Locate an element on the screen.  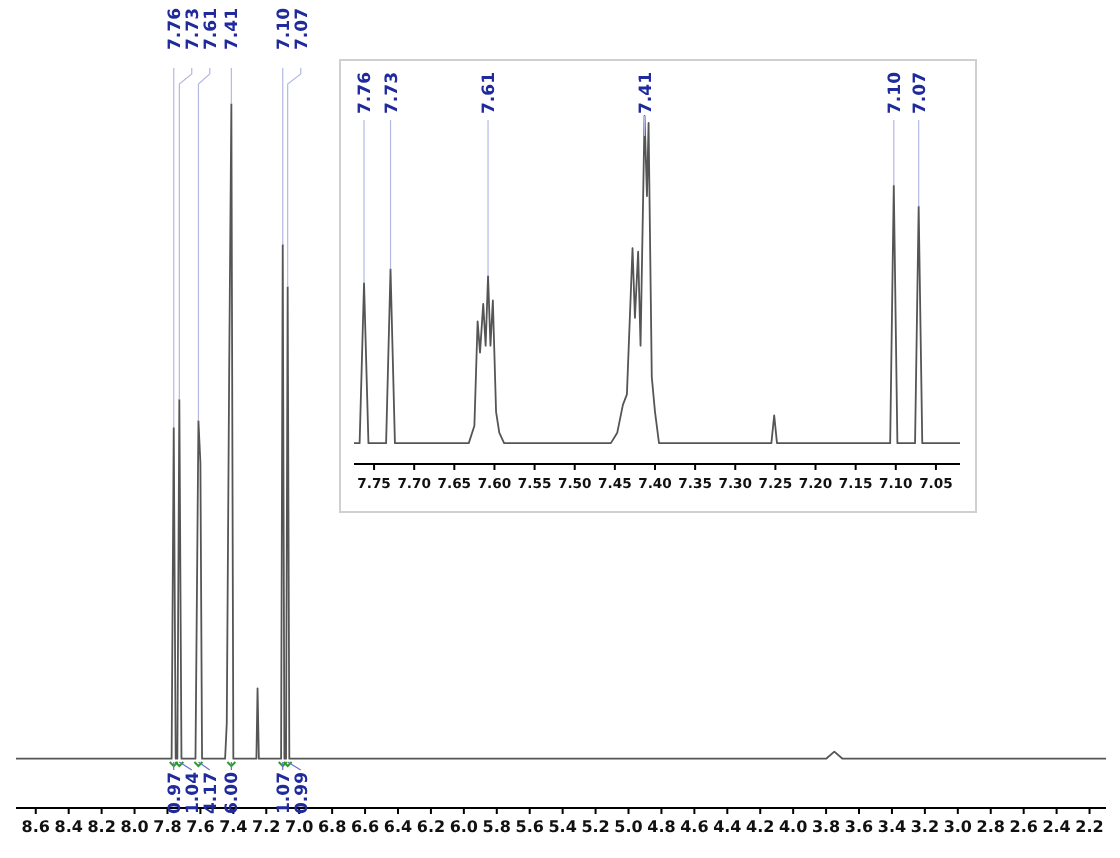
x-tick-label: 4.8 is located at coordinates (662, 827).